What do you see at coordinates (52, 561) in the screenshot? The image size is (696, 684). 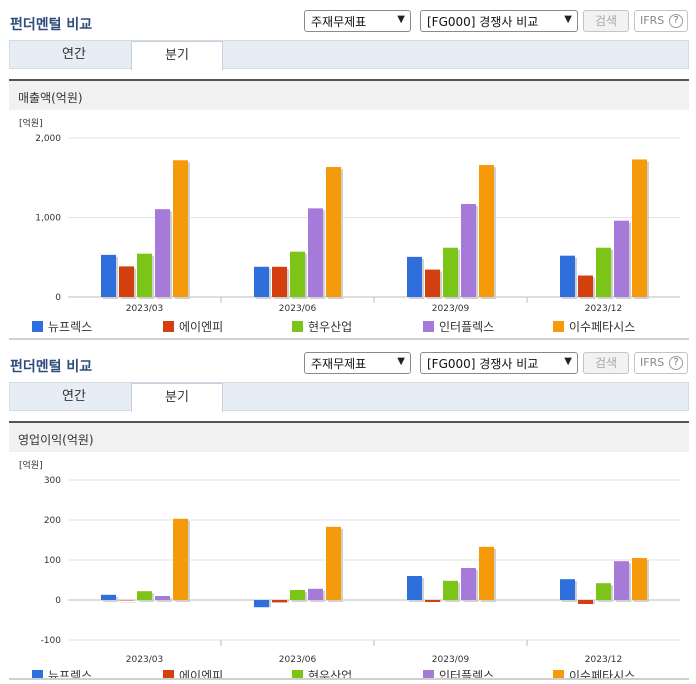 I see `y-tick-label: 100` at bounding box center [52, 561].